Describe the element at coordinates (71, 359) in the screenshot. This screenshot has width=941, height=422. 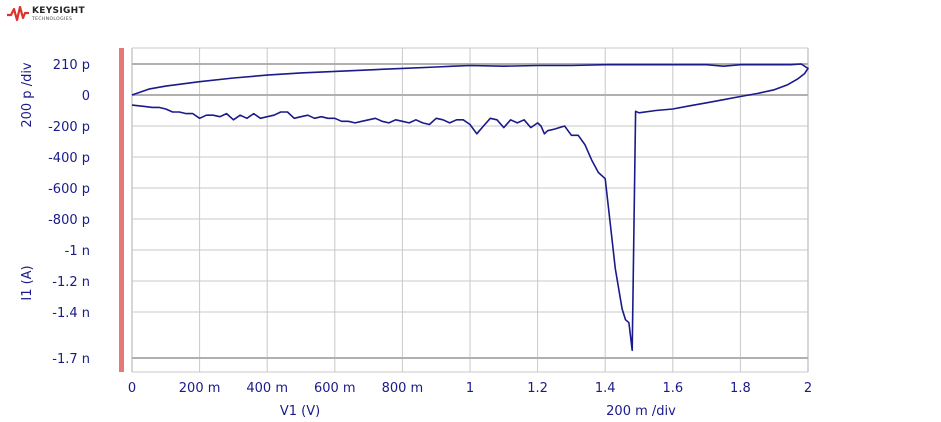
I see `y-tick-label: -1.7 n` at that location.